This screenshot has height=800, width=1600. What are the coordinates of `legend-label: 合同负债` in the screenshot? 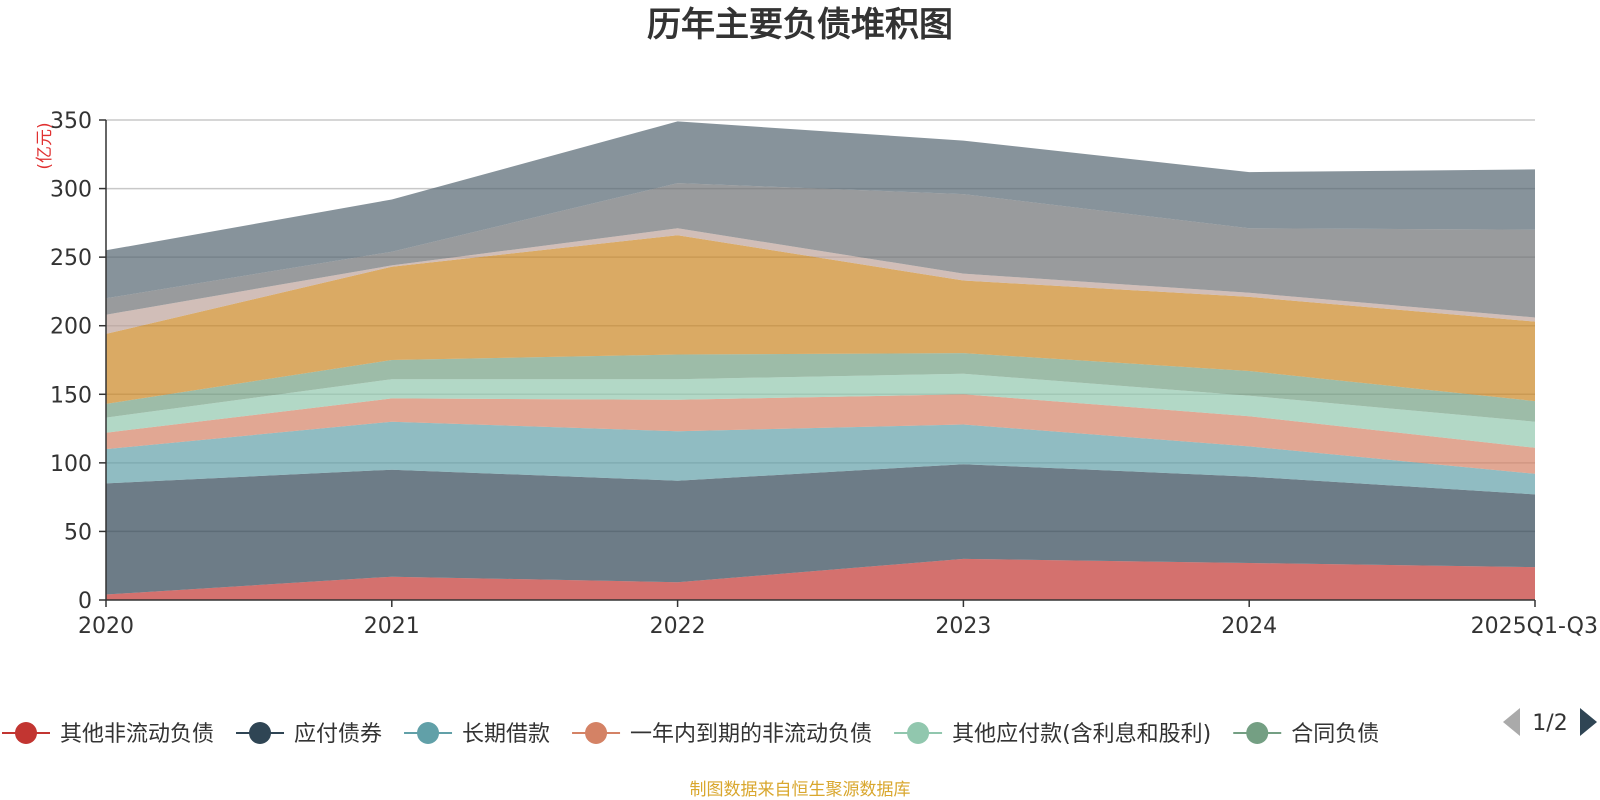 It's located at (1335, 734).